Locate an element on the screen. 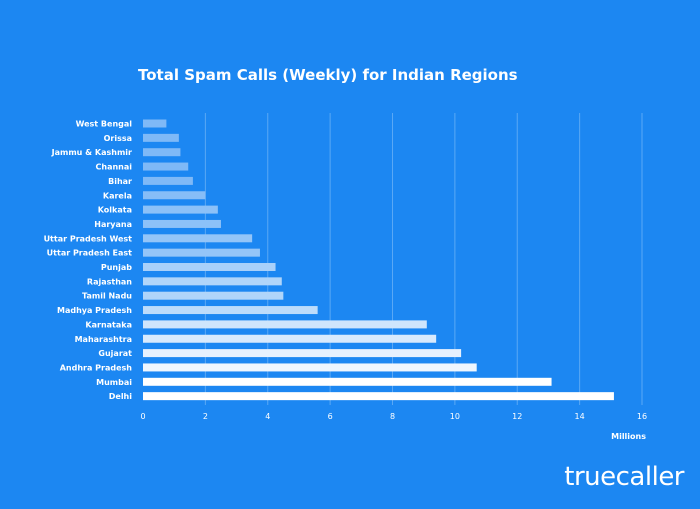  category-label: Andhra Pradesh is located at coordinates (96, 367).